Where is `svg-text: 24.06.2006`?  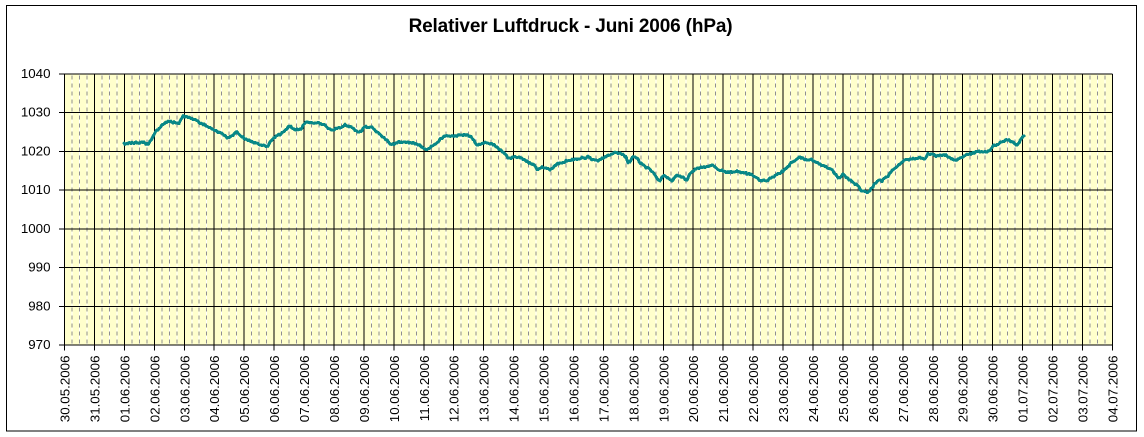
svg-text: 24.06.2006 is located at coordinates (813, 389).